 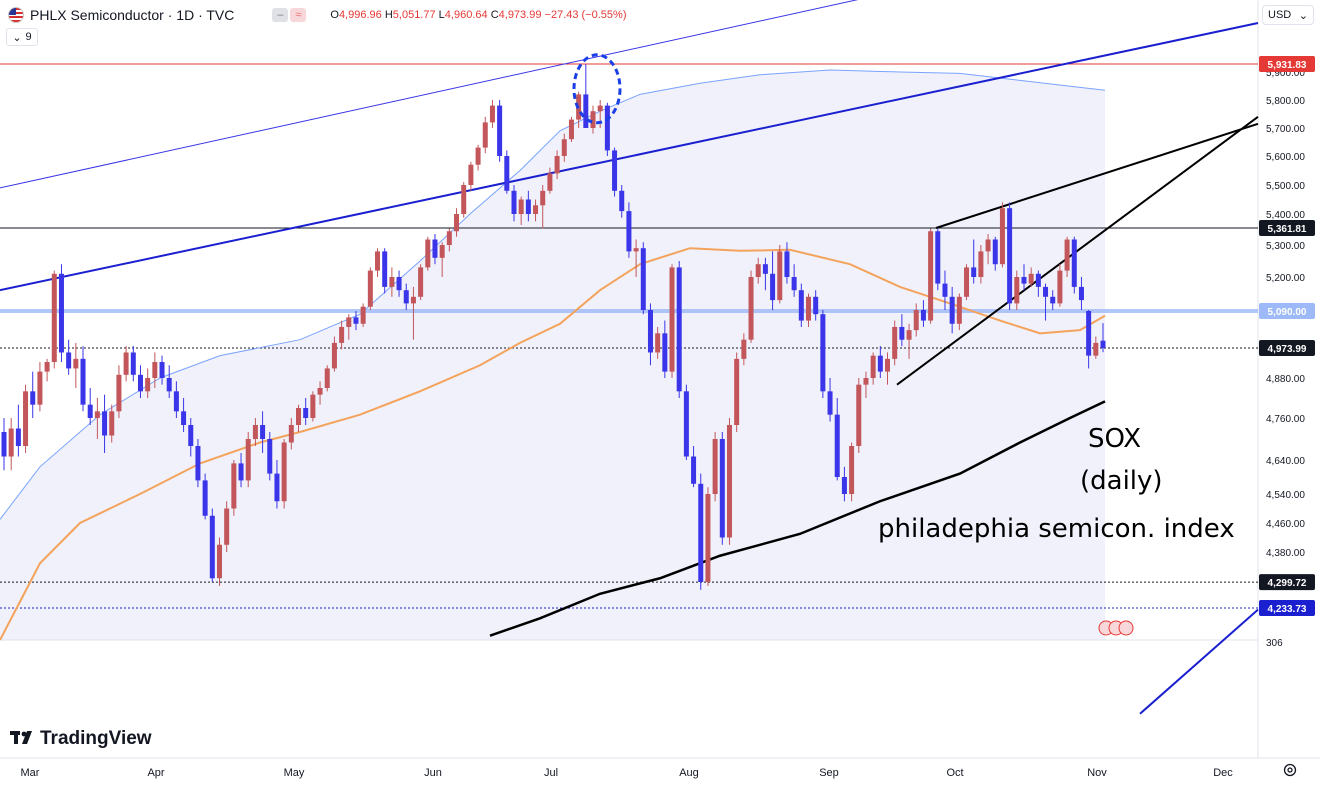 I want to click on close-value: 4,973.99, so click(x=520, y=15).